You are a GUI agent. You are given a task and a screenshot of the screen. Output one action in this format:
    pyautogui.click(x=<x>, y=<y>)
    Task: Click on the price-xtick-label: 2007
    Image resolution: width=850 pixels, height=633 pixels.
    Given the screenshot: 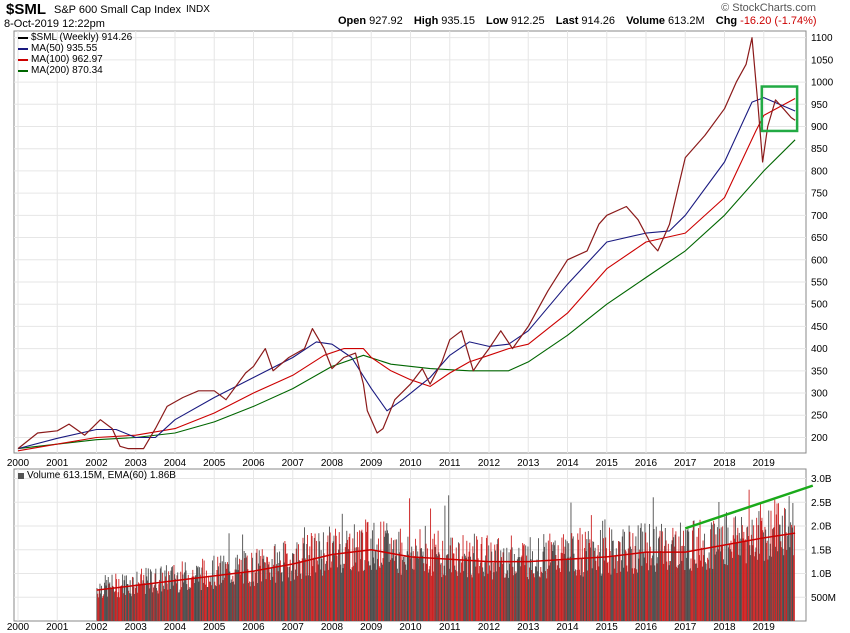 What is the action you would take?
    pyautogui.click(x=293, y=463)
    